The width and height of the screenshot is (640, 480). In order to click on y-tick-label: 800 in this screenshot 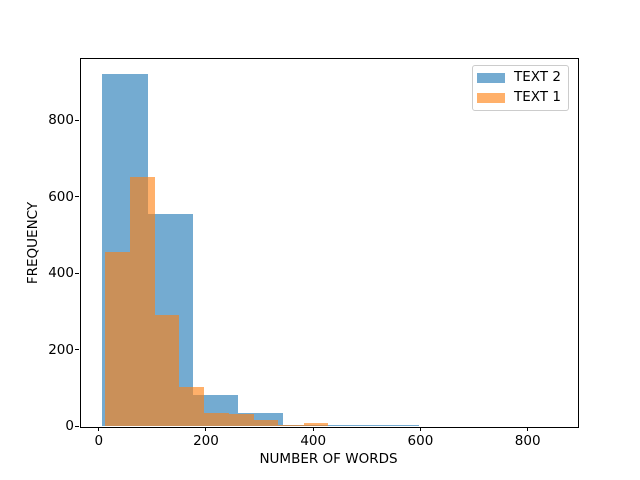, I will do `click(61, 120)`.